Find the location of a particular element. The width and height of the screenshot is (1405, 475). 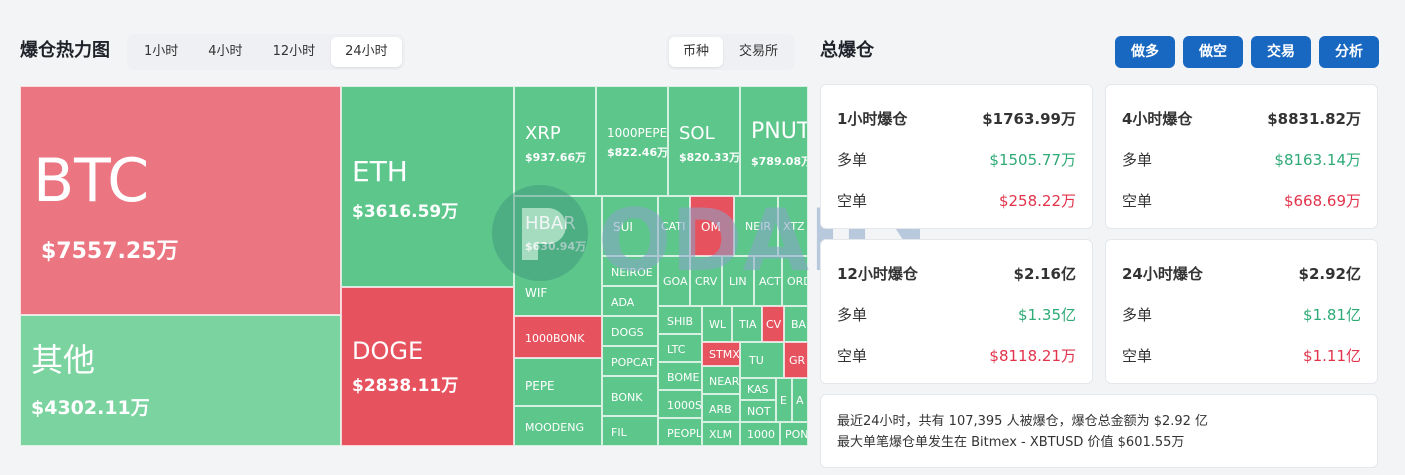

tile-name: XTZ is located at coordinates (794, 226).